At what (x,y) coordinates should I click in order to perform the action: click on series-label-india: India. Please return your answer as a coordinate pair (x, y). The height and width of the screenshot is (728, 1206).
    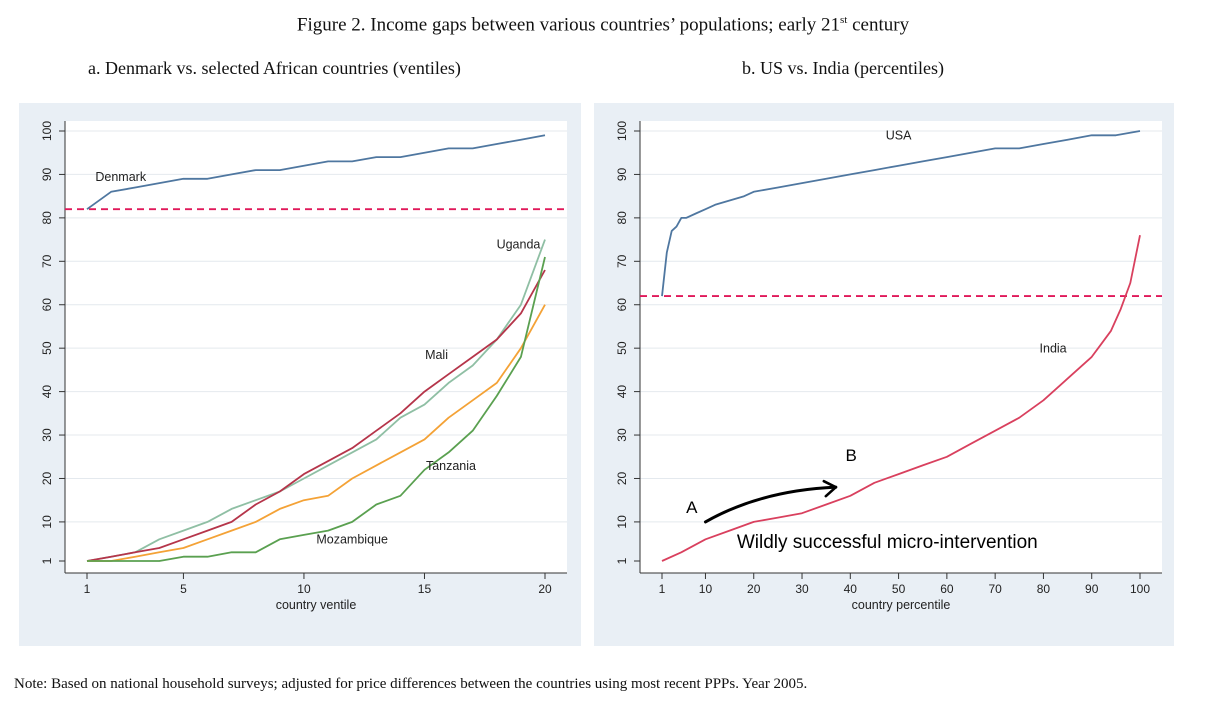
    Looking at the image, I should click on (1053, 349).